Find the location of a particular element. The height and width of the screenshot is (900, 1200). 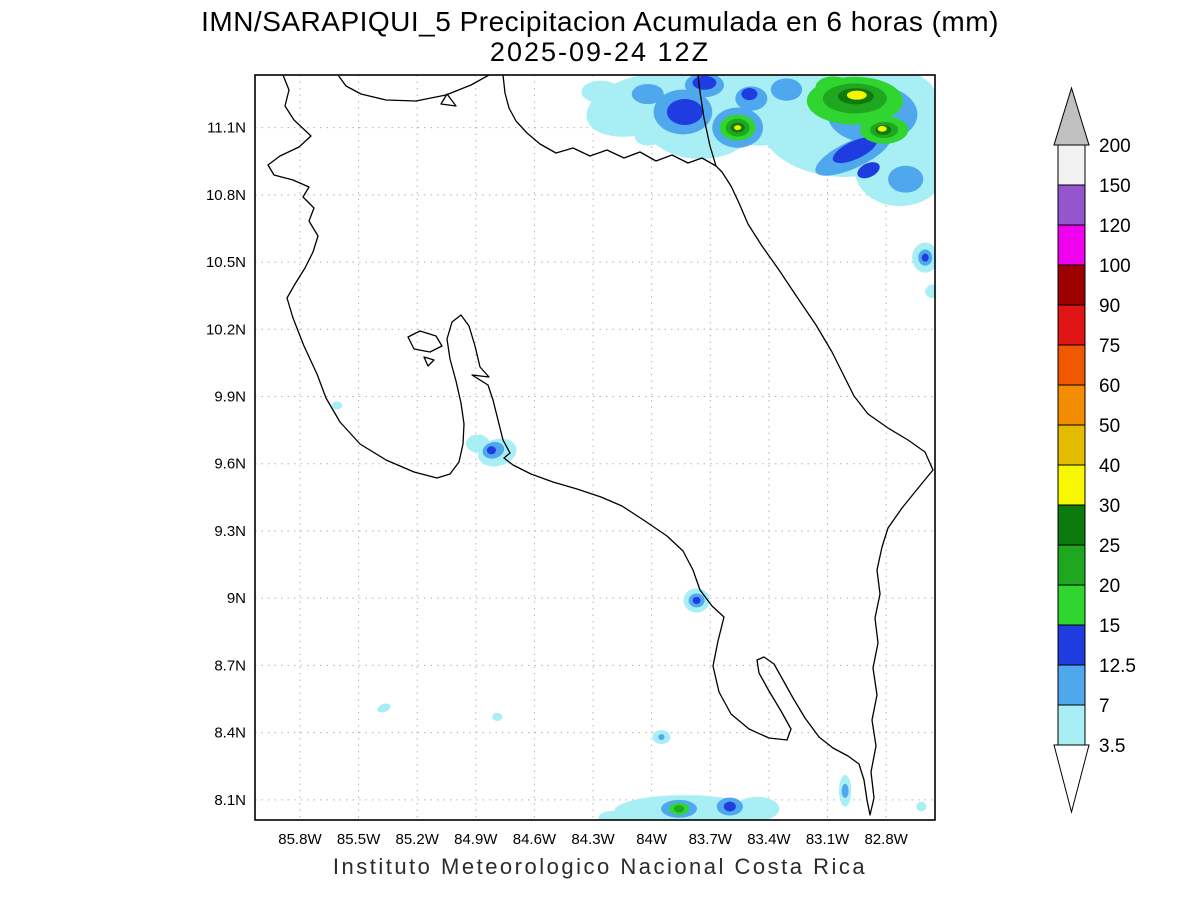

x-tick-label: 82.8W is located at coordinates (886, 839).